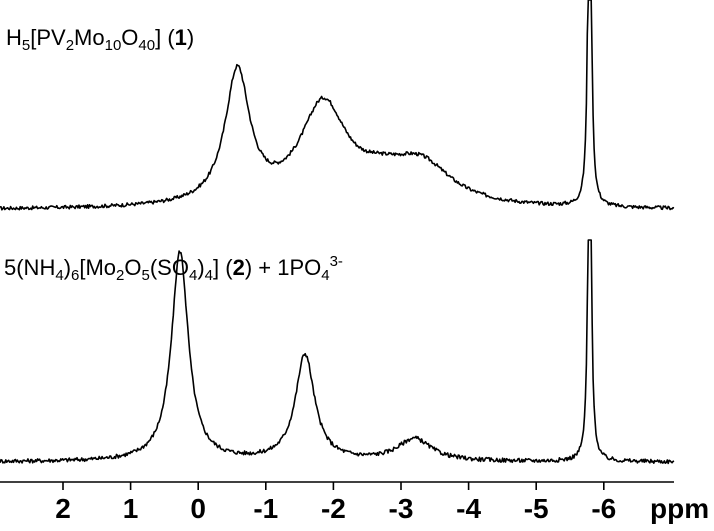 The height and width of the screenshot is (531, 714). What do you see at coordinates (468, 508) in the screenshot?
I see `x-tick-label: -4` at bounding box center [468, 508].